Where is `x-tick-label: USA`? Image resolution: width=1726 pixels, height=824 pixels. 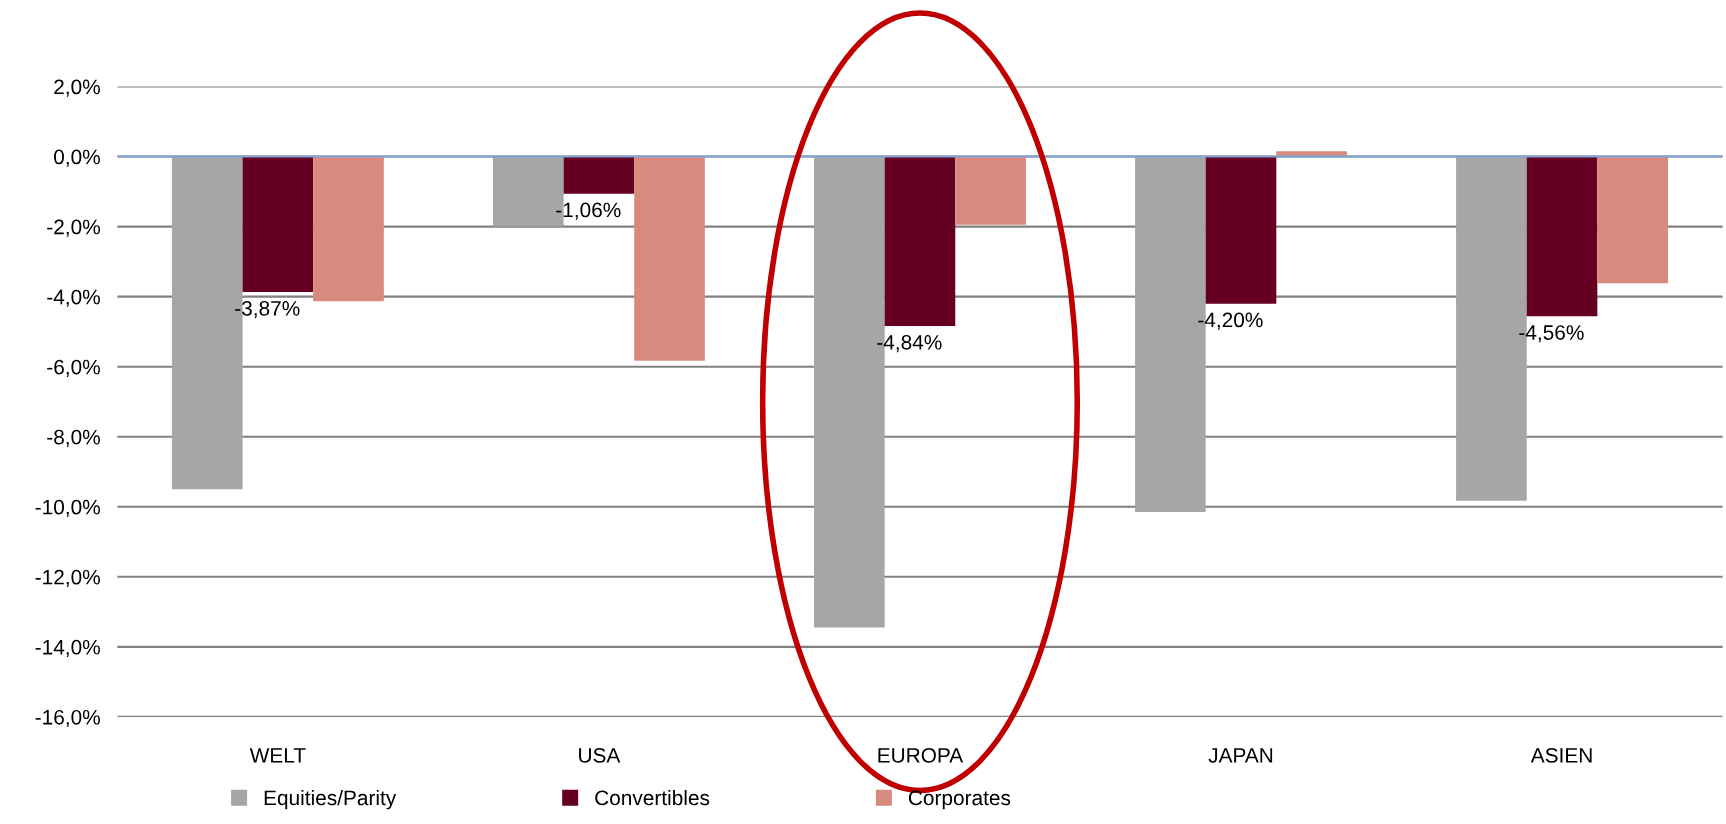
x-tick-label: USA is located at coordinates (600, 755).